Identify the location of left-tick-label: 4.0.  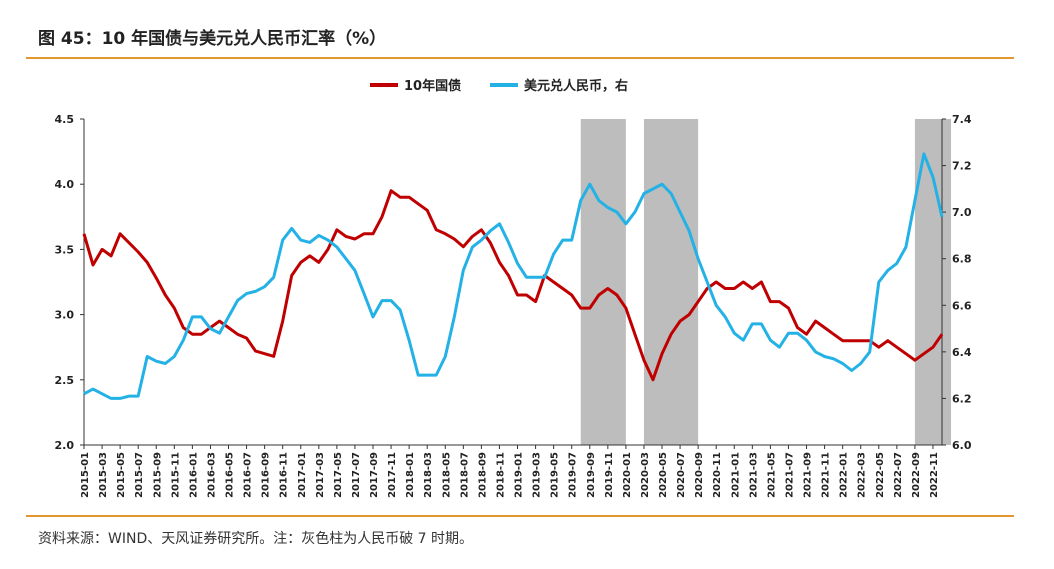
(65, 184).